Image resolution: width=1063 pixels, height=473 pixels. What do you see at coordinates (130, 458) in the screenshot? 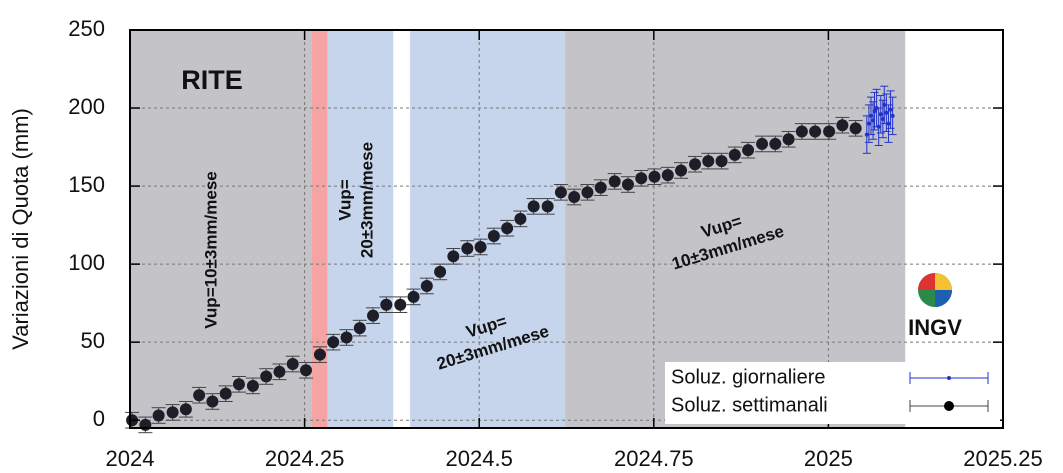
I see `x-tick-label: 2024` at bounding box center [130, 458].